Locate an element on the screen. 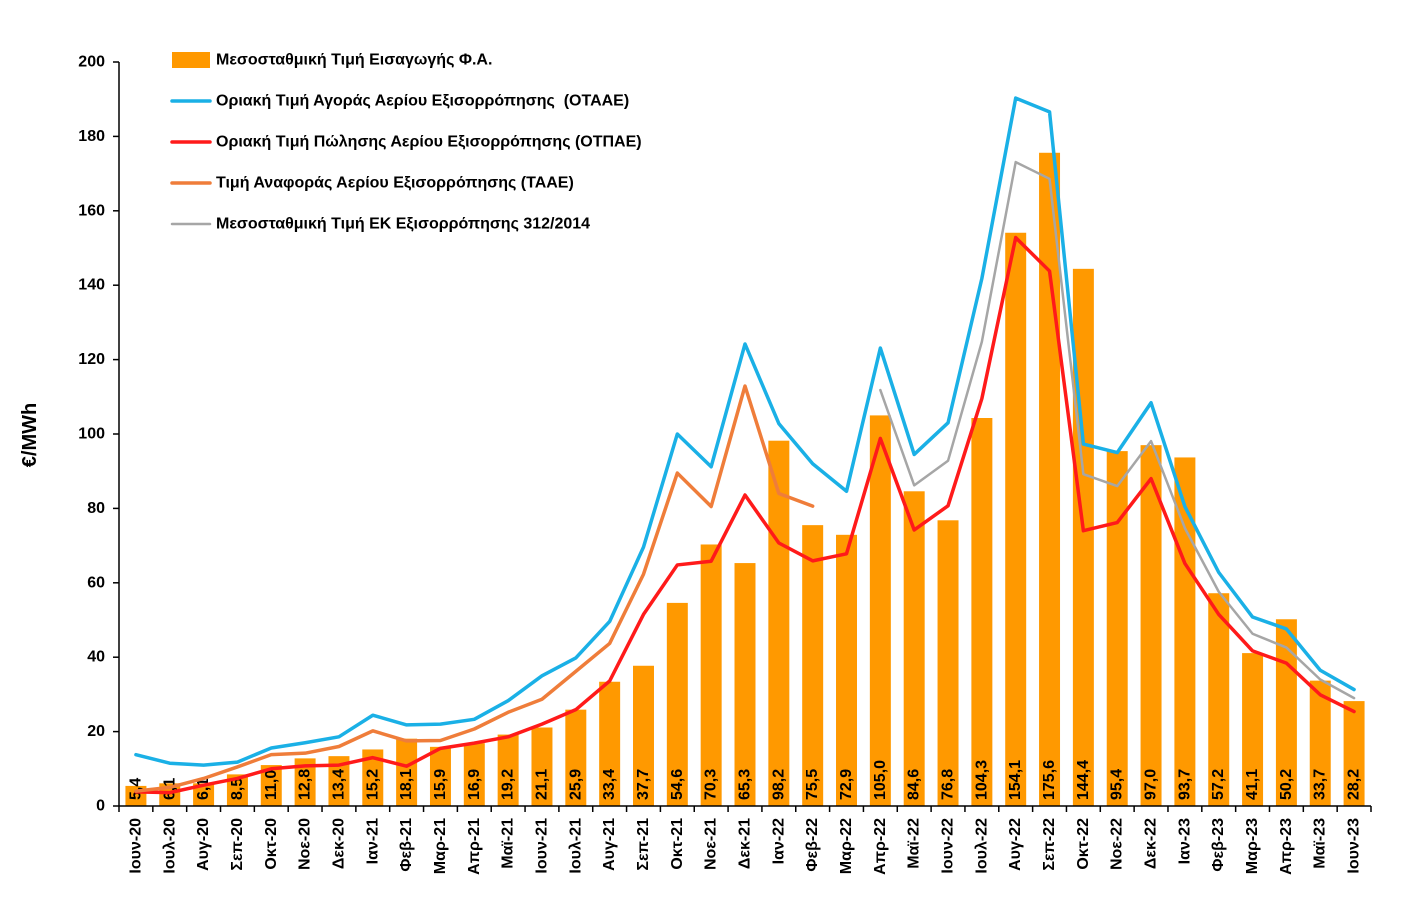  x-tick-label-14: Αυγ-21 is located at coordinates (609, 844).